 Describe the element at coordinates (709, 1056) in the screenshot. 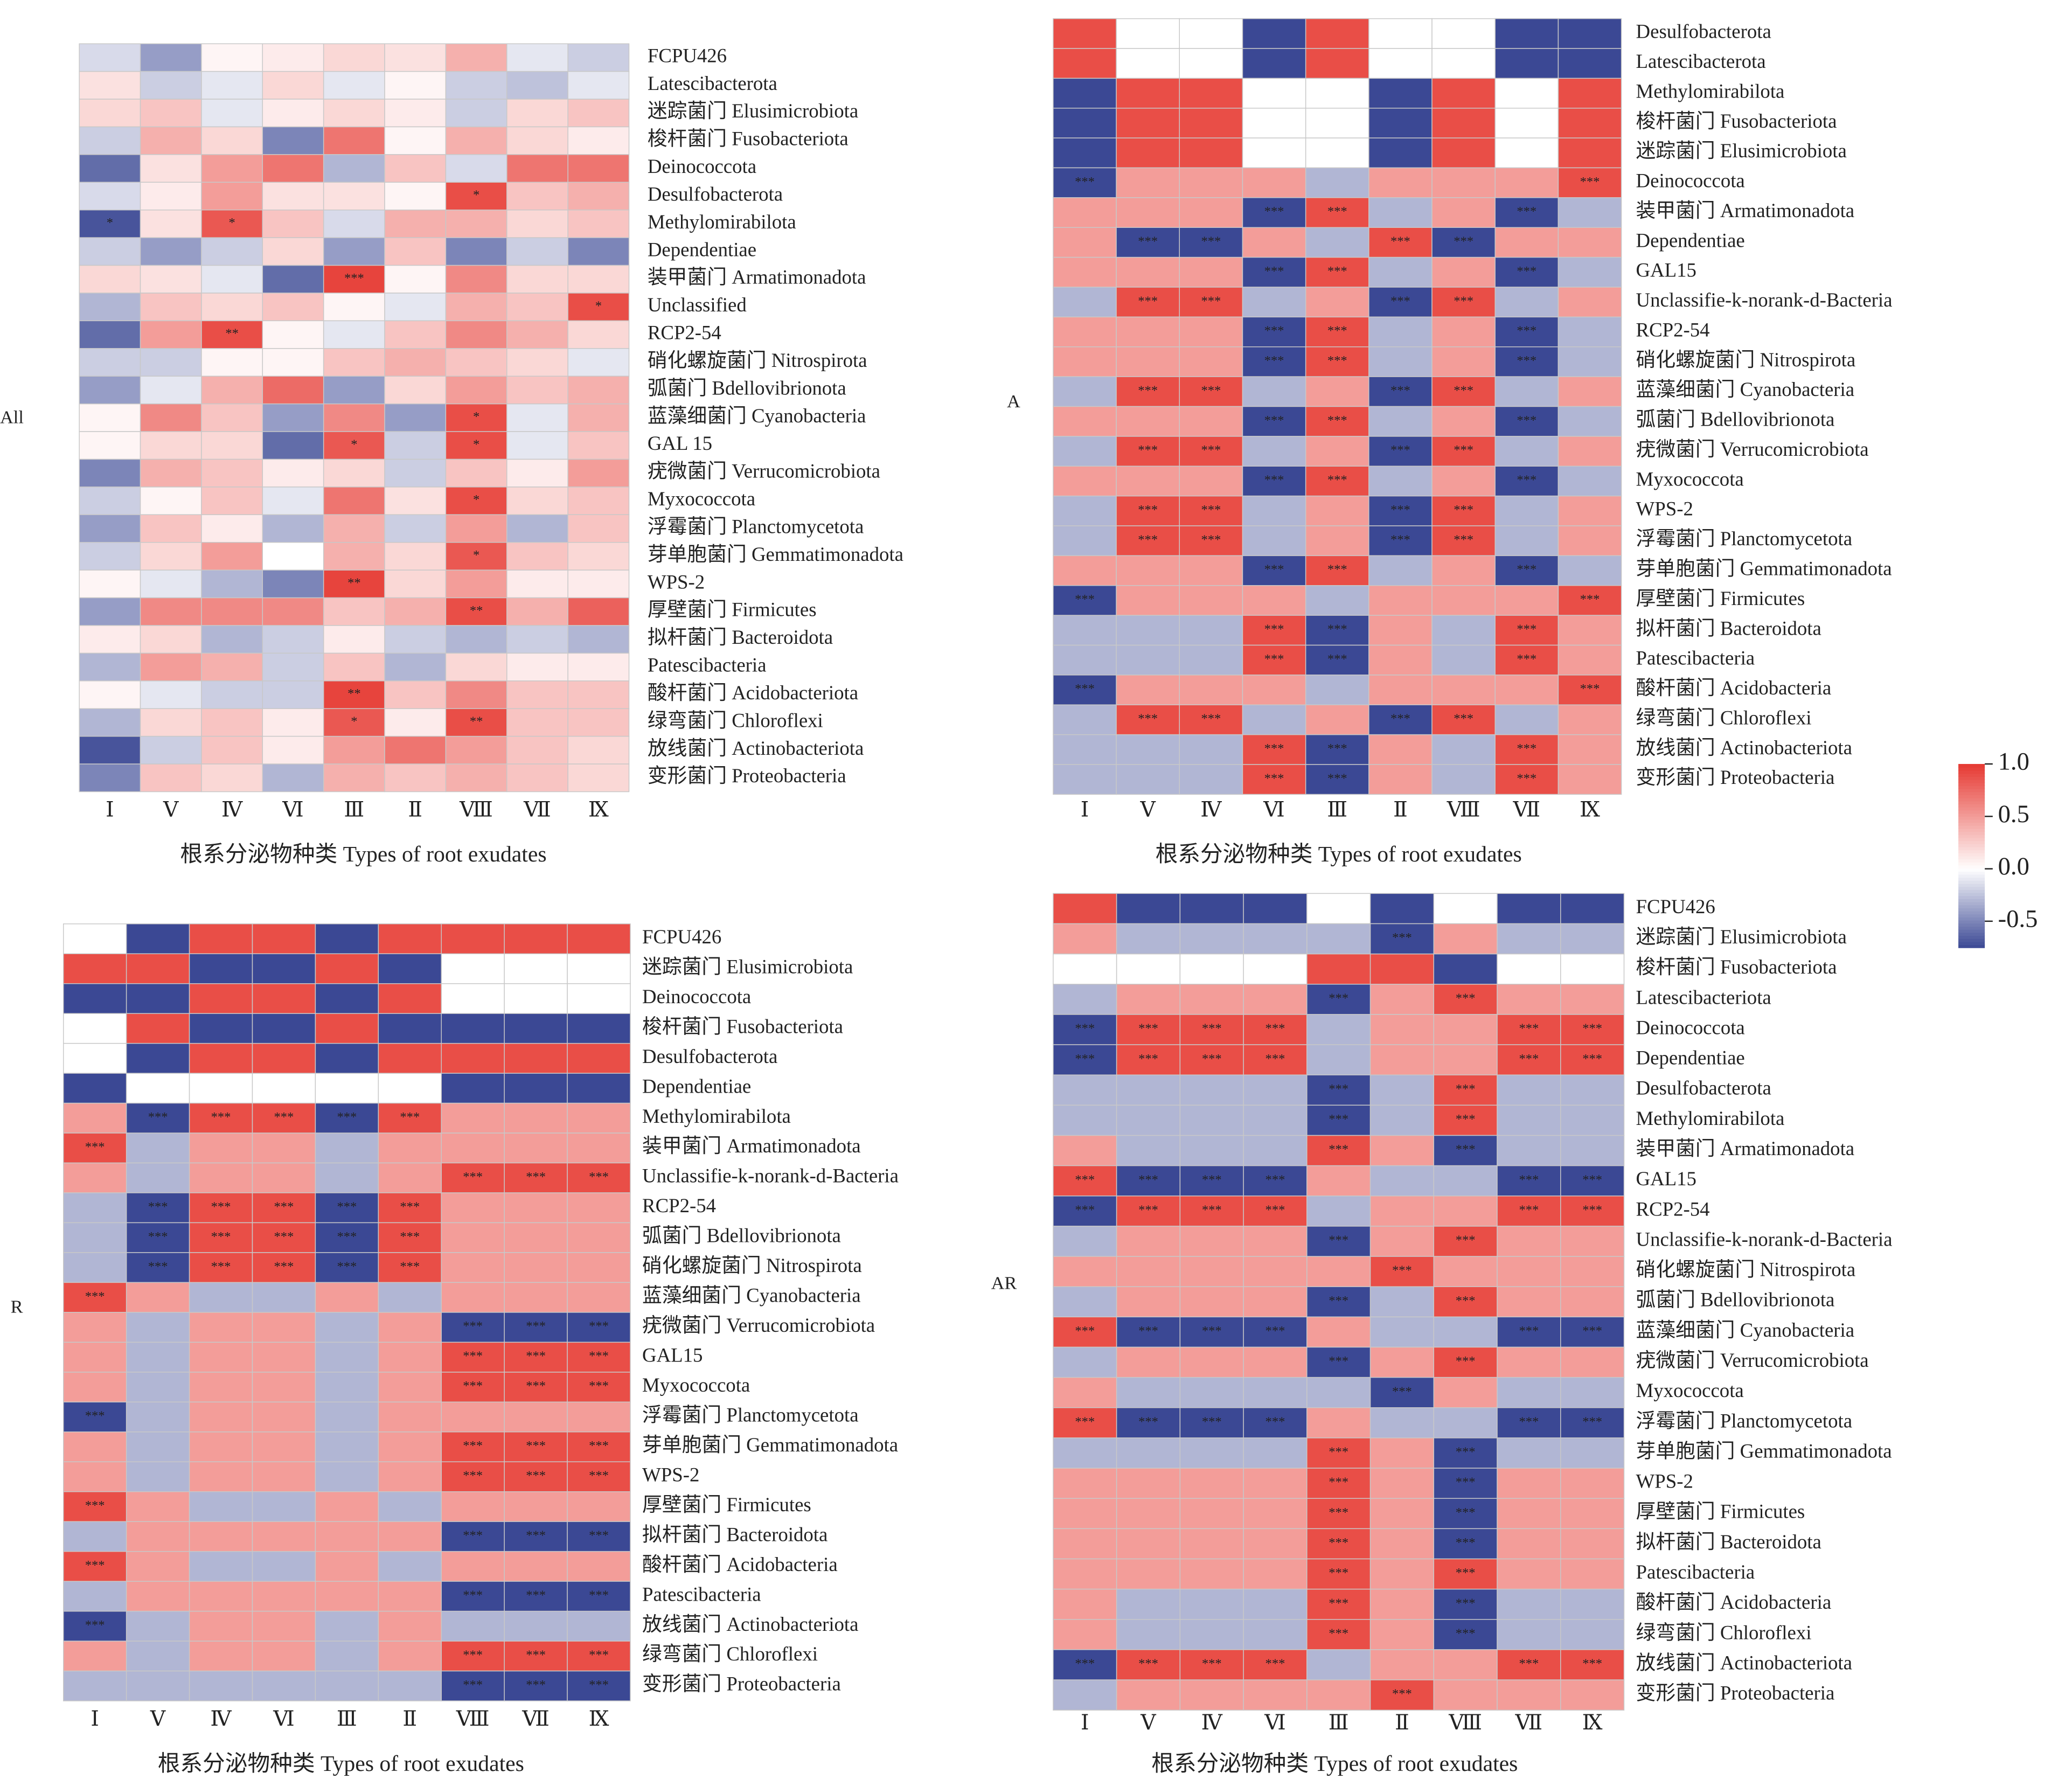

I see `row-label: Desulfobacterota` at that location.